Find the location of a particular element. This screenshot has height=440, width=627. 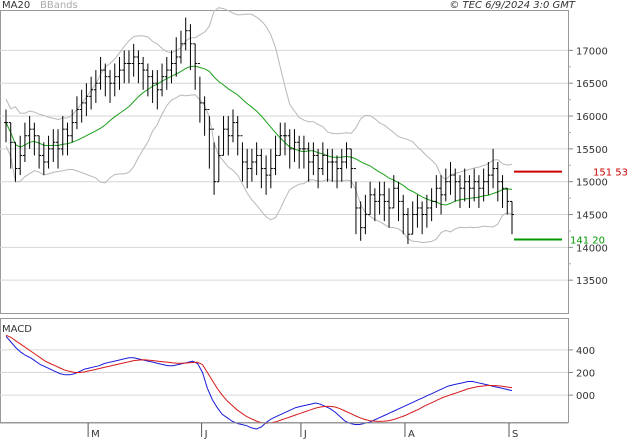

price-tick-label: 15500 is located at coordinates (592, 150).